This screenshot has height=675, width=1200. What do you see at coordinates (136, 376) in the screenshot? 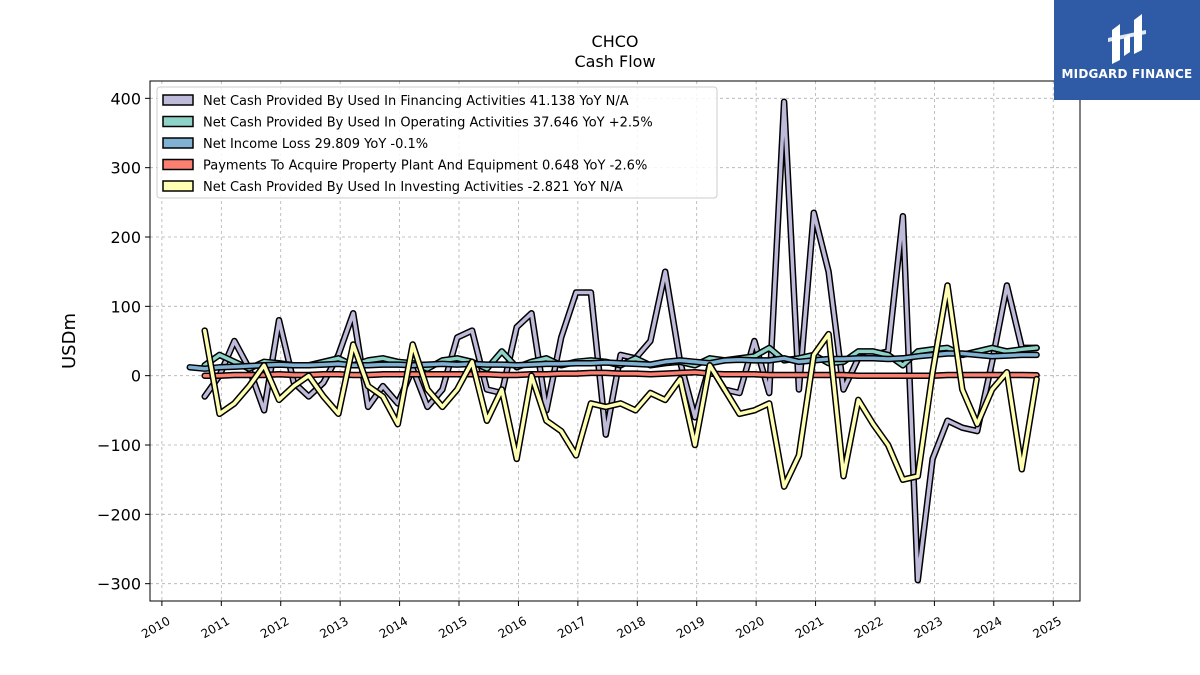
I see `y-tick-label: 0` at bounding box center [136, 376].